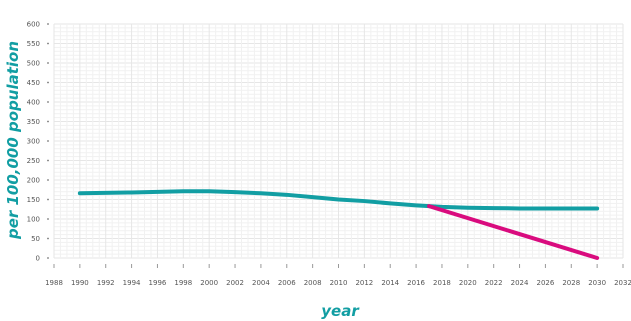  Describe the element at coordinates (132, 283) in the screenshot. I see `x-tick-label: 1994` at that location.